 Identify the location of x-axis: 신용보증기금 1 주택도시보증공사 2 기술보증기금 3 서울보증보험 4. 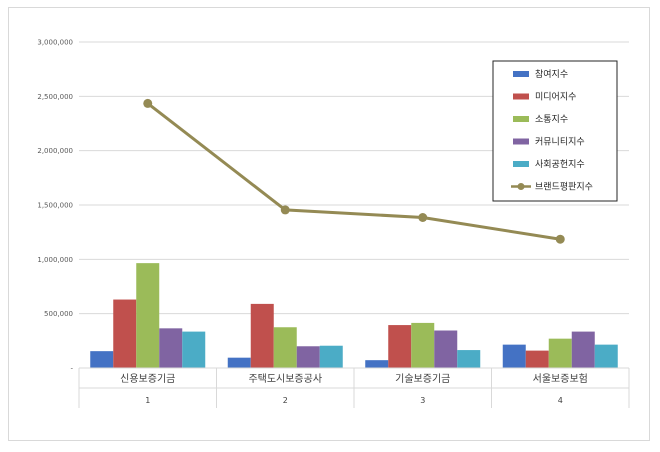
(354, 387).